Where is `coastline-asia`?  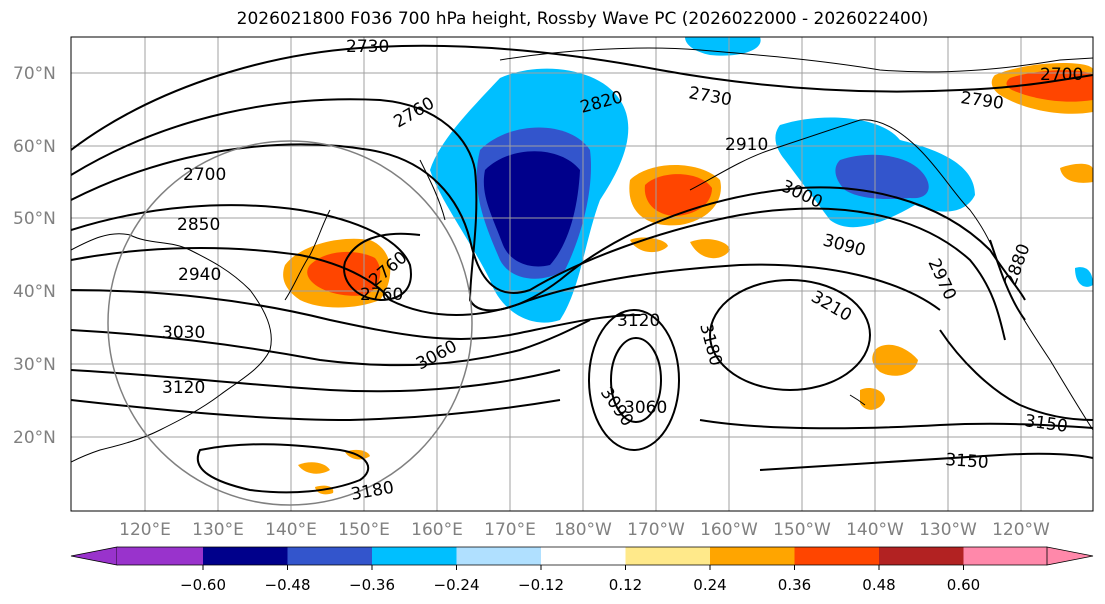 coastline-asia is located at coordinates (171, 348).